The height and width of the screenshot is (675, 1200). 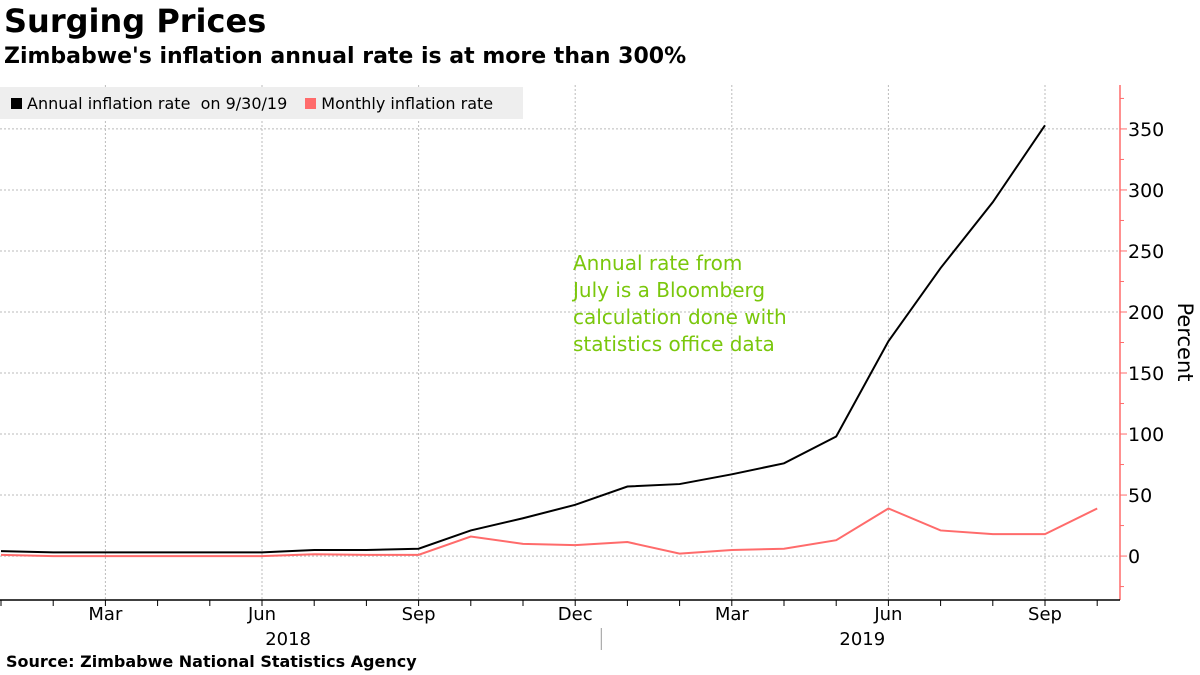 I want to click on year-label: 2019, so click(x=862, y=639).